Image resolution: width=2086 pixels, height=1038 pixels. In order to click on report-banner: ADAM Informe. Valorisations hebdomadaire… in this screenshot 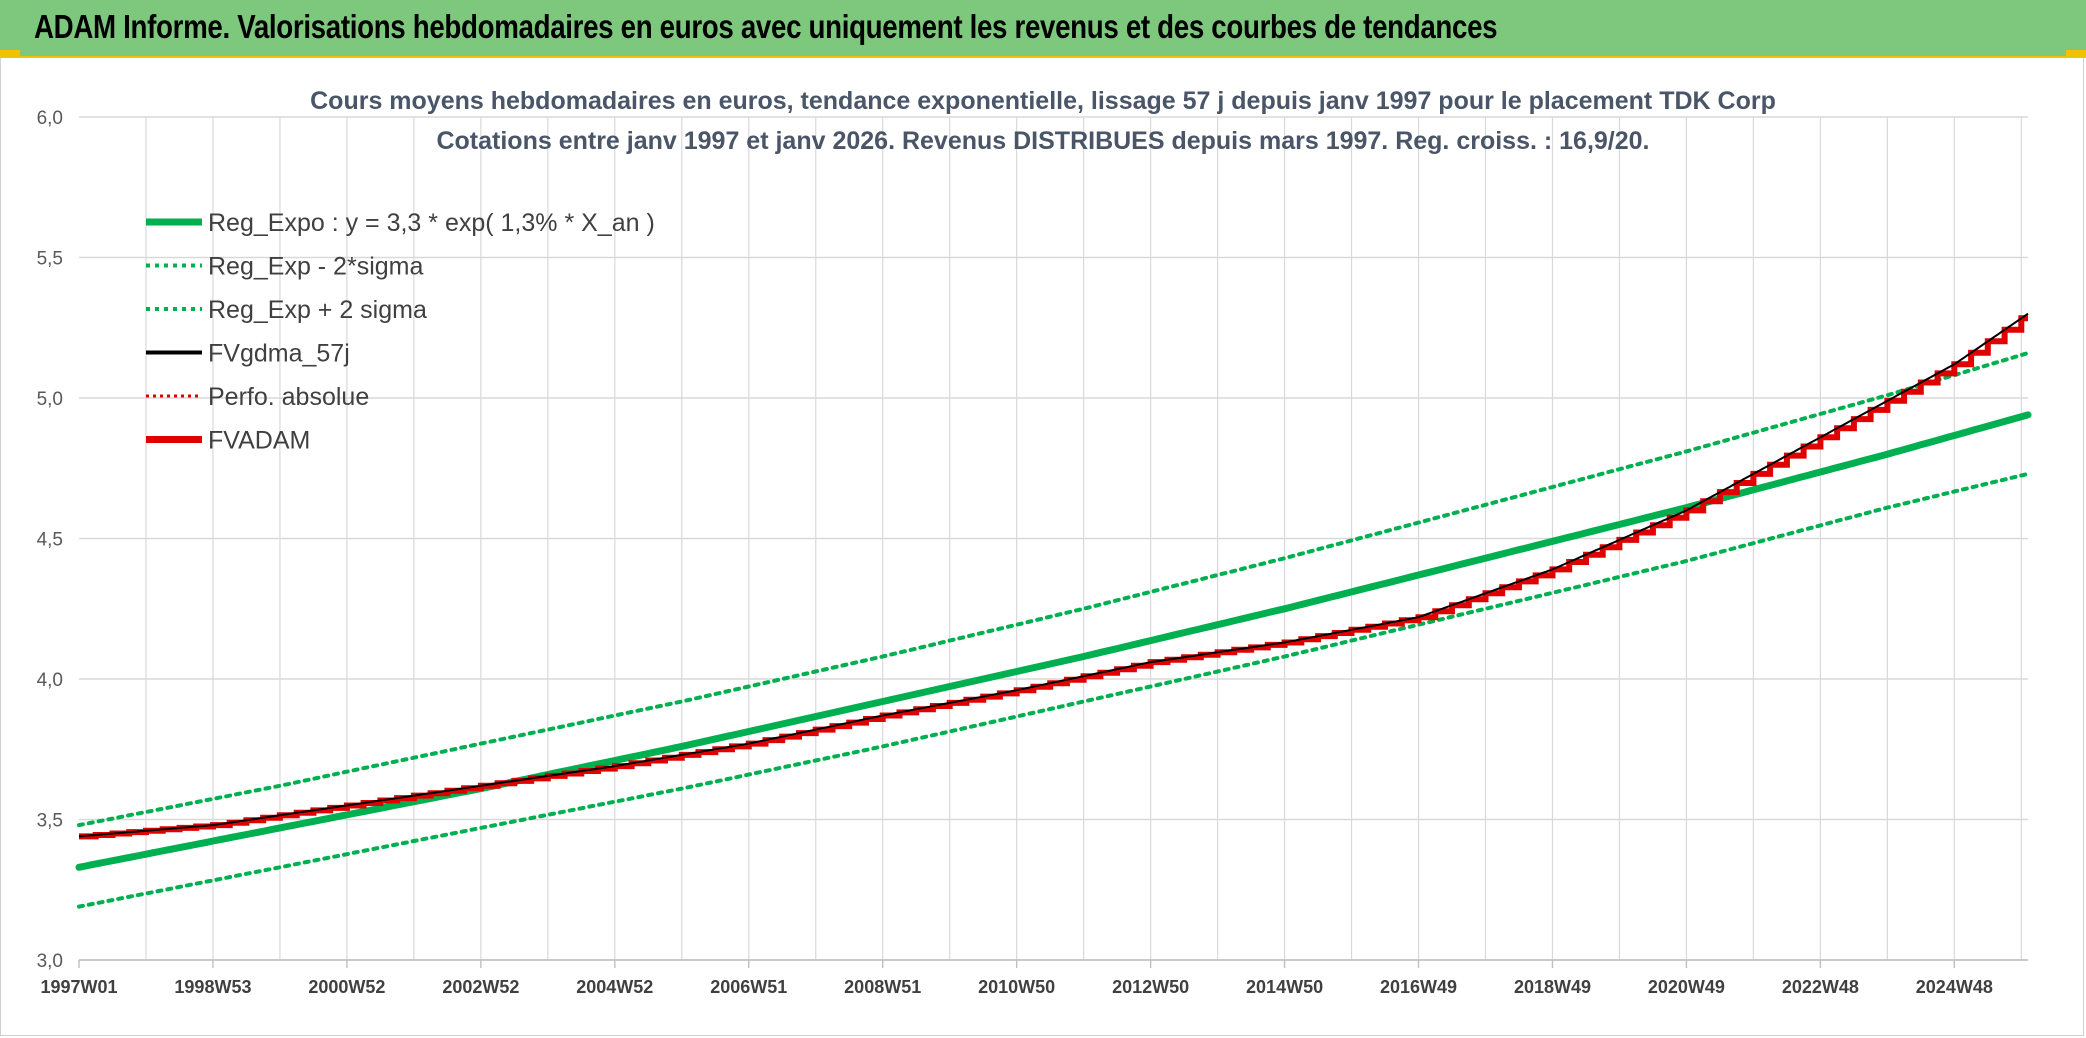, I will do `click(1043, 29)`.